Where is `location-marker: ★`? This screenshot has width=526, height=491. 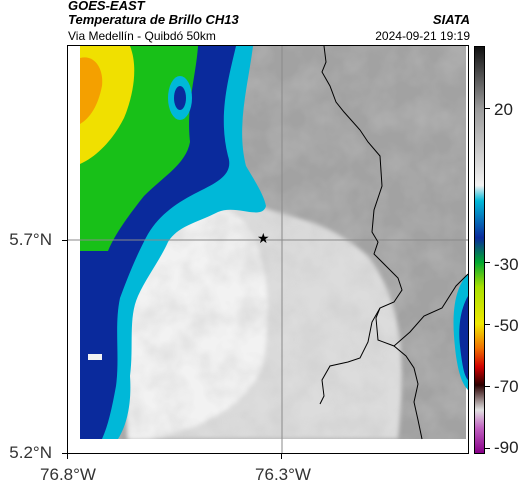 location-marker: ★ is located at coordinates (264, 238).